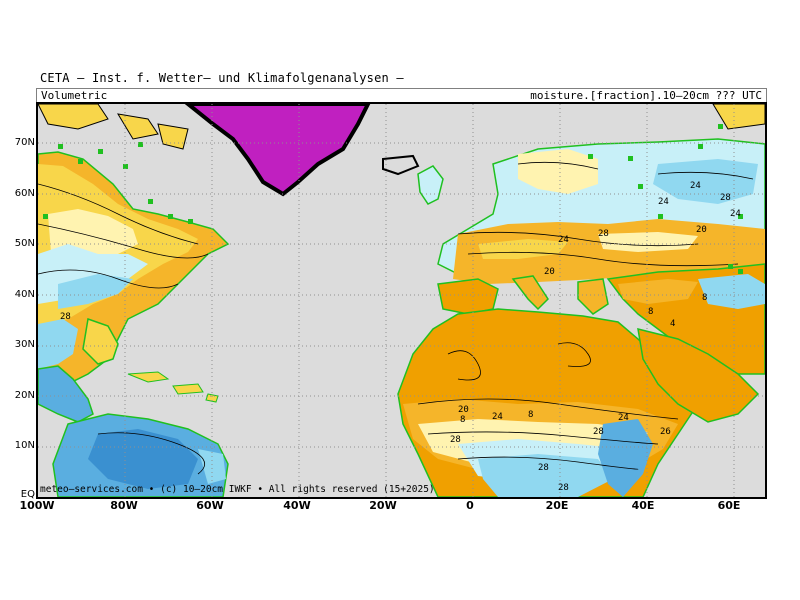 The image size is (800, 600). I want to click on lat-label-60n: 60N, so click(24, 193).